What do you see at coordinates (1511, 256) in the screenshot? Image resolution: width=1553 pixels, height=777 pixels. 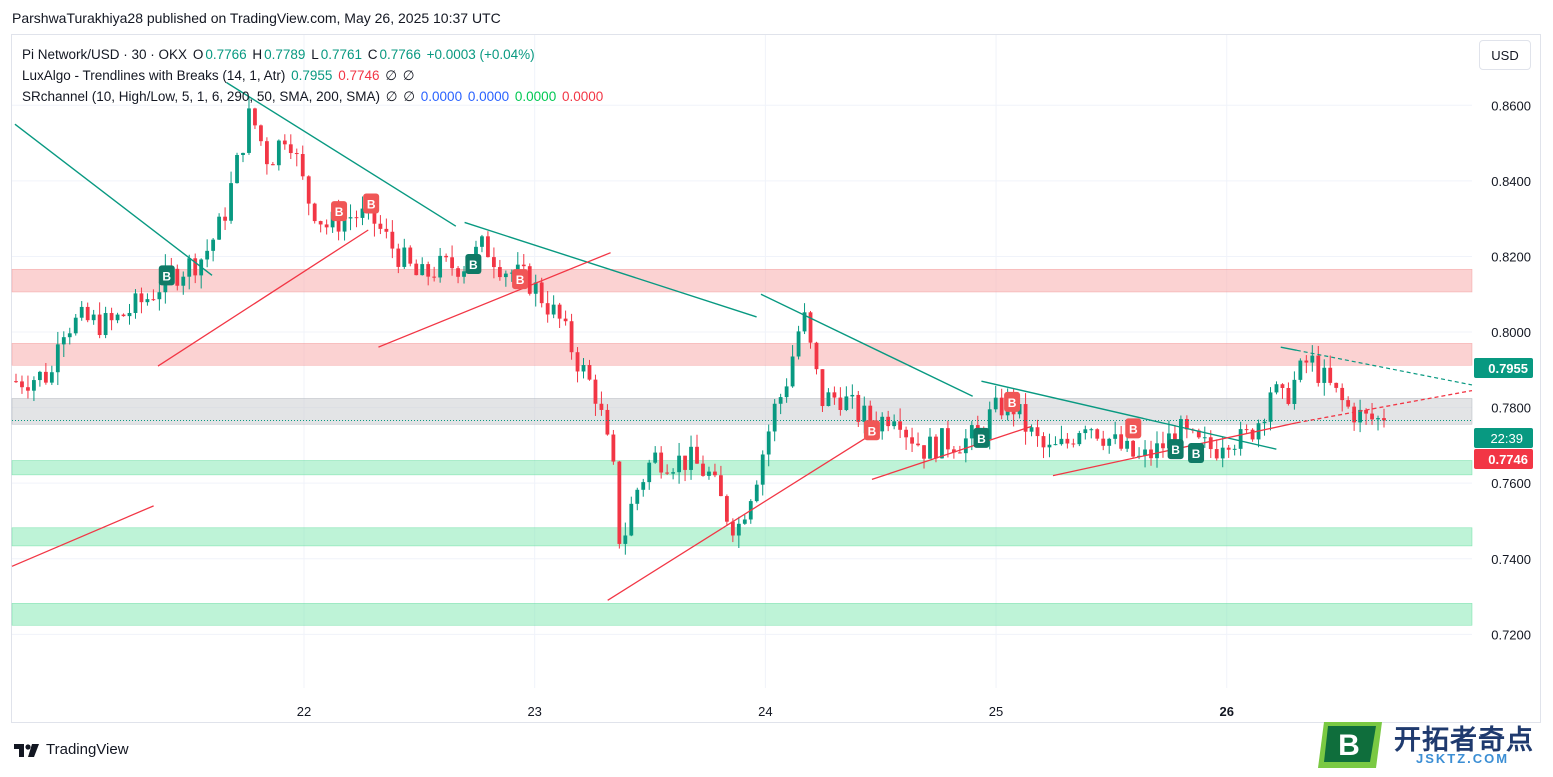 I see `y-tick-label: 0.8200` at bounding box center [1511, 256].